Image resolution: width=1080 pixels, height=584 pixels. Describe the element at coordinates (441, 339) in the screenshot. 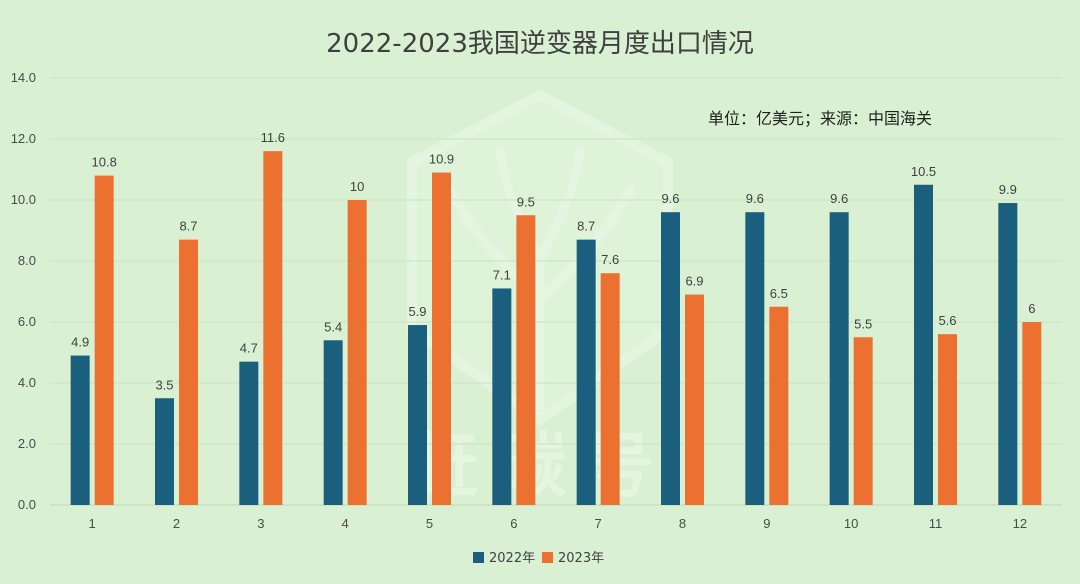

I see `bar-2023年-5` at that location.